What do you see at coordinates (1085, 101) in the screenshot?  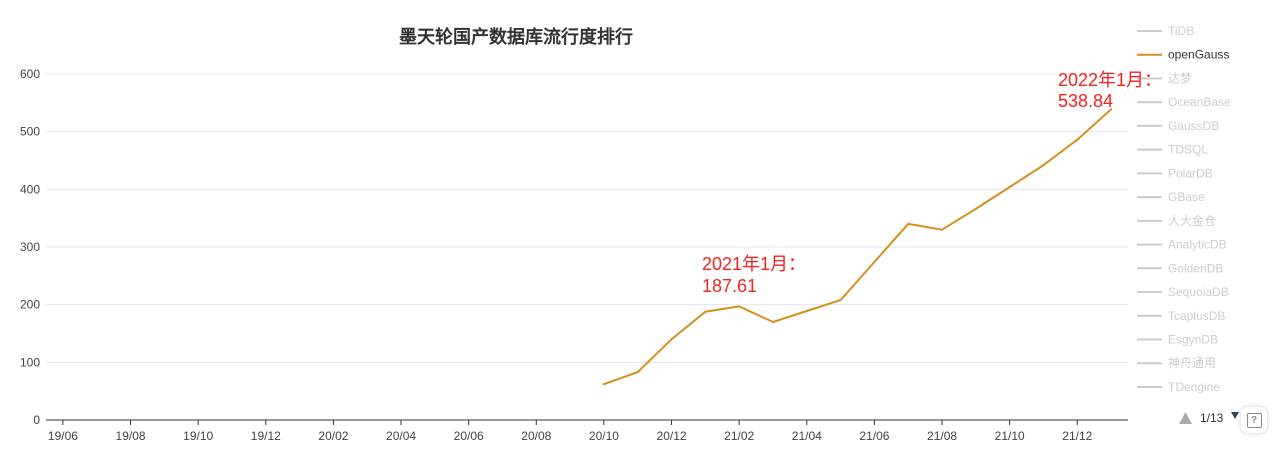 I see `annotation-value: 538.84` at bounding box center [1085, 101].